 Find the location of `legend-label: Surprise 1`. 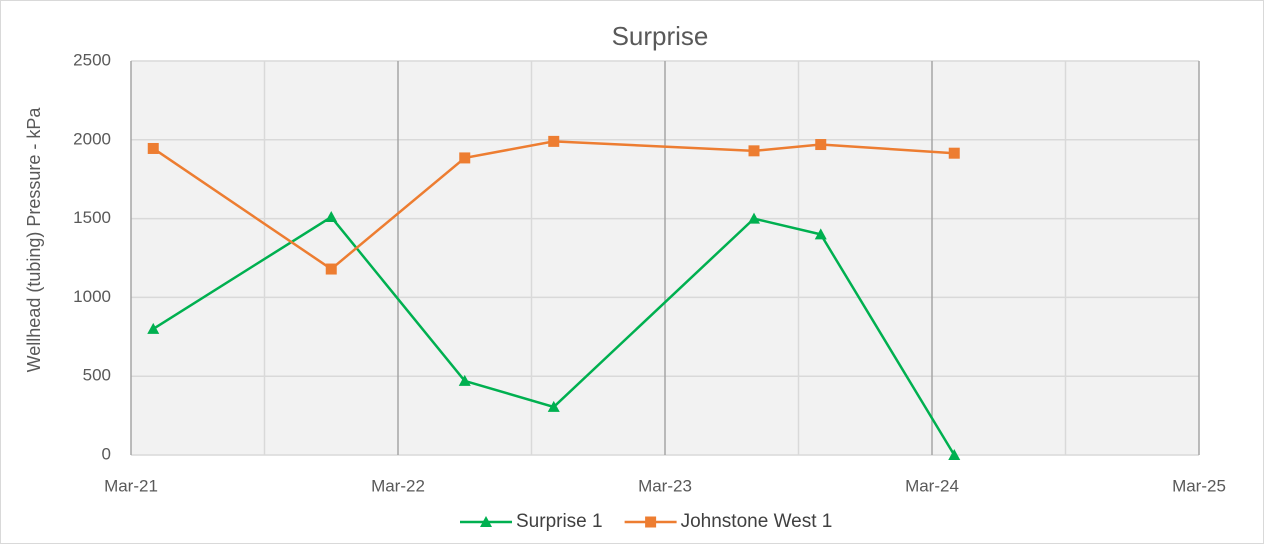

legend-label: Surprise 1 is located at coordinates (559, 521).